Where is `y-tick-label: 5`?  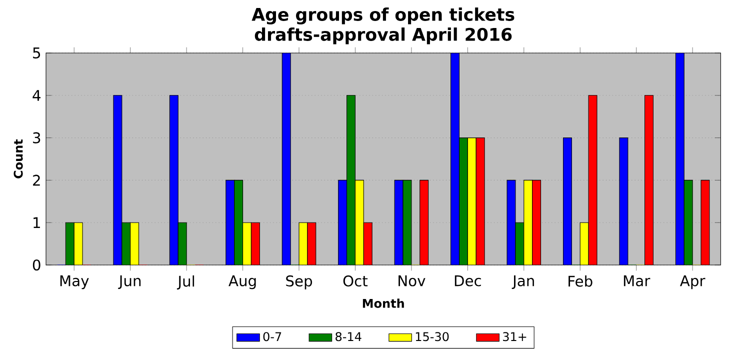 y-tick-label: 5 is located at coordinates (36, 53).